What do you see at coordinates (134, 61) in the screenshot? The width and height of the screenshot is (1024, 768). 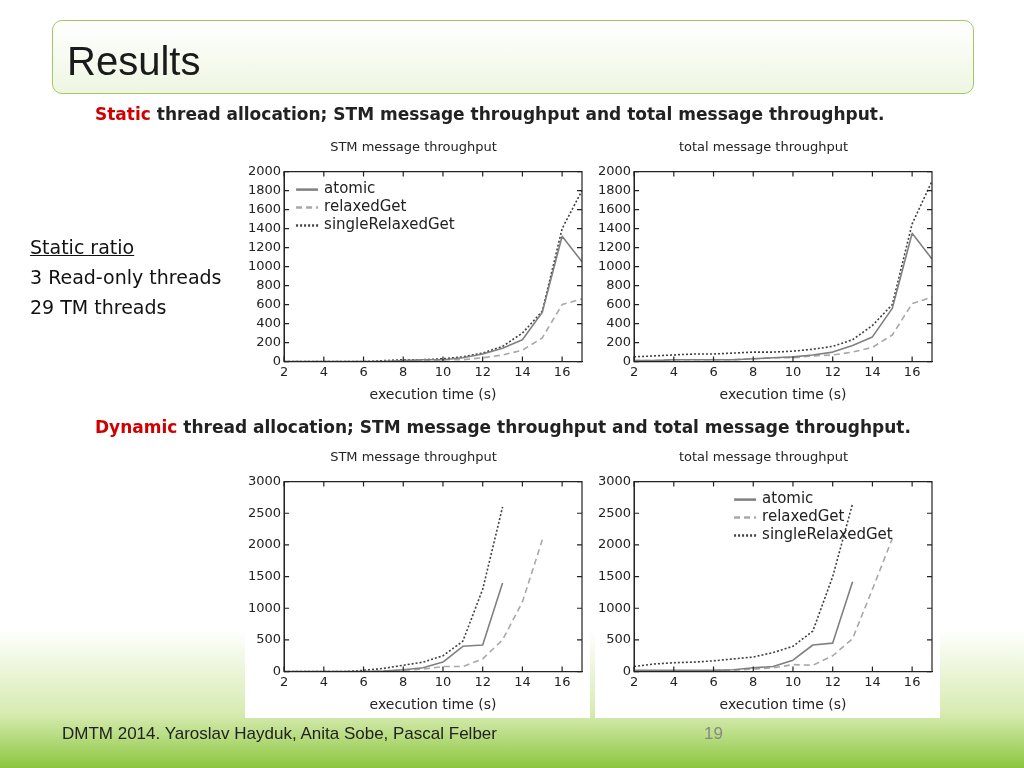 I see `text: Results` at bounding box center [134, 61].